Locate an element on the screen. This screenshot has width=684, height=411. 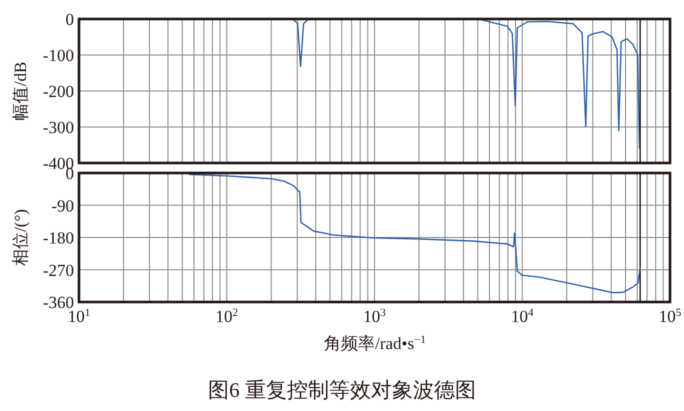
y-tick-label: -200 is located at coordinates (58, 91).